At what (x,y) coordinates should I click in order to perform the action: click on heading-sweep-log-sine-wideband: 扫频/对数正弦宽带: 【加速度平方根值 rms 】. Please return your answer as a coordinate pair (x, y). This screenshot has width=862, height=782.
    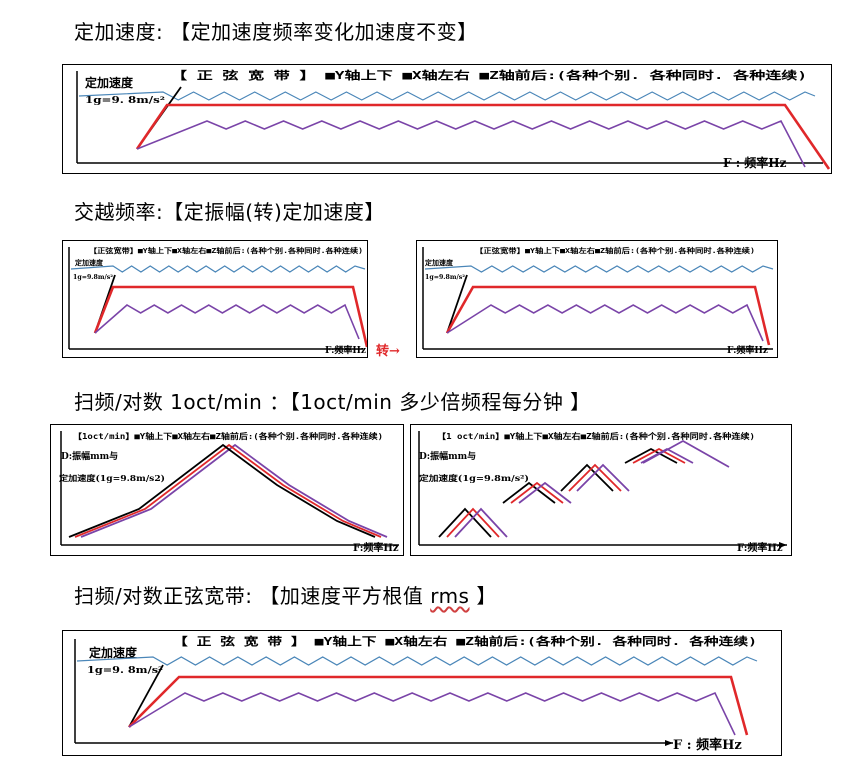
    Looking at the image, I should click on (285, 594).